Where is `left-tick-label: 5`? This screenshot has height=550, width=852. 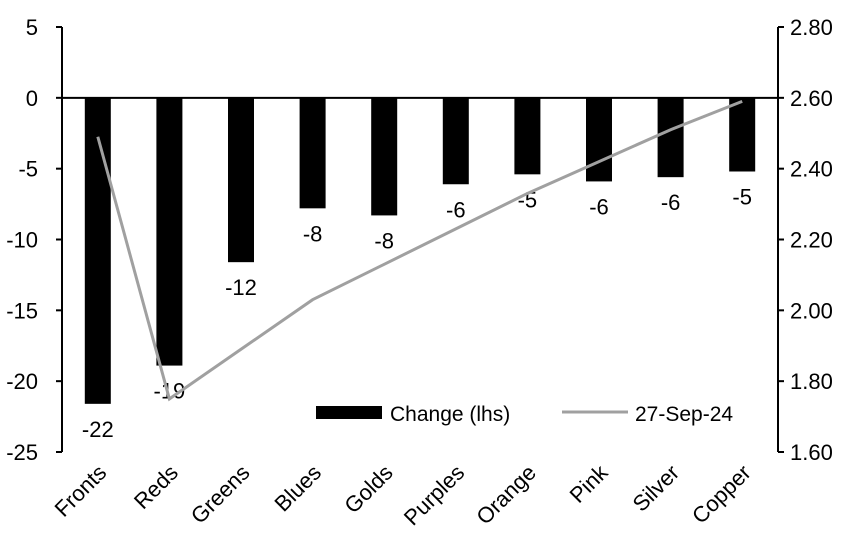
left-tick-label: 5 is located at coordinates (32, 27).